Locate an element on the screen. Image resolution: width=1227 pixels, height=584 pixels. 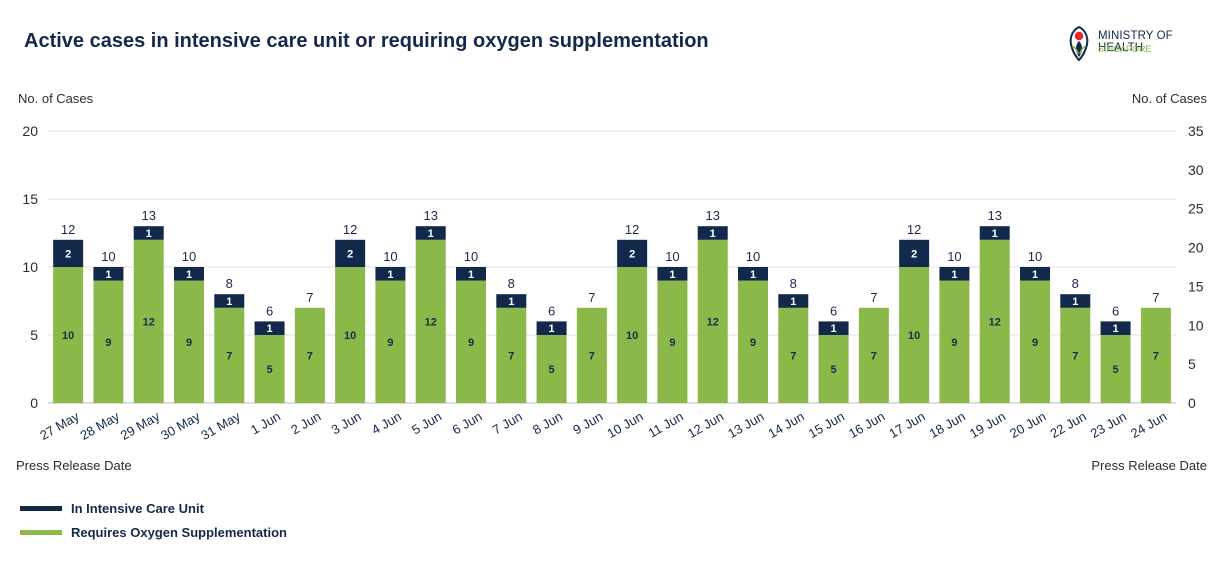
y-tick-label: 10 is located at coordinates (30, 267).